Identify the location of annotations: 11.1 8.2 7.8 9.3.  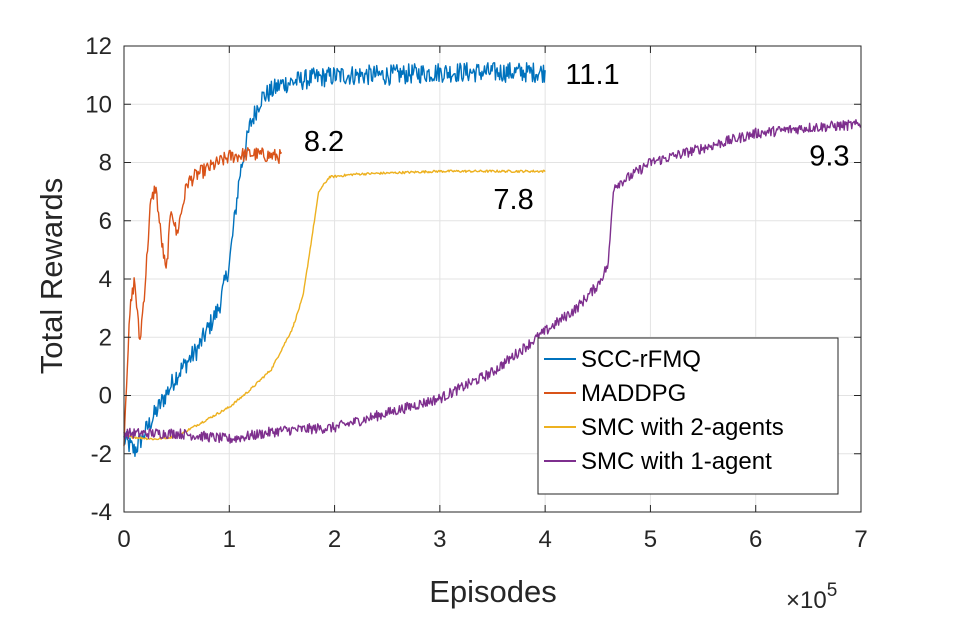
(577, 137).